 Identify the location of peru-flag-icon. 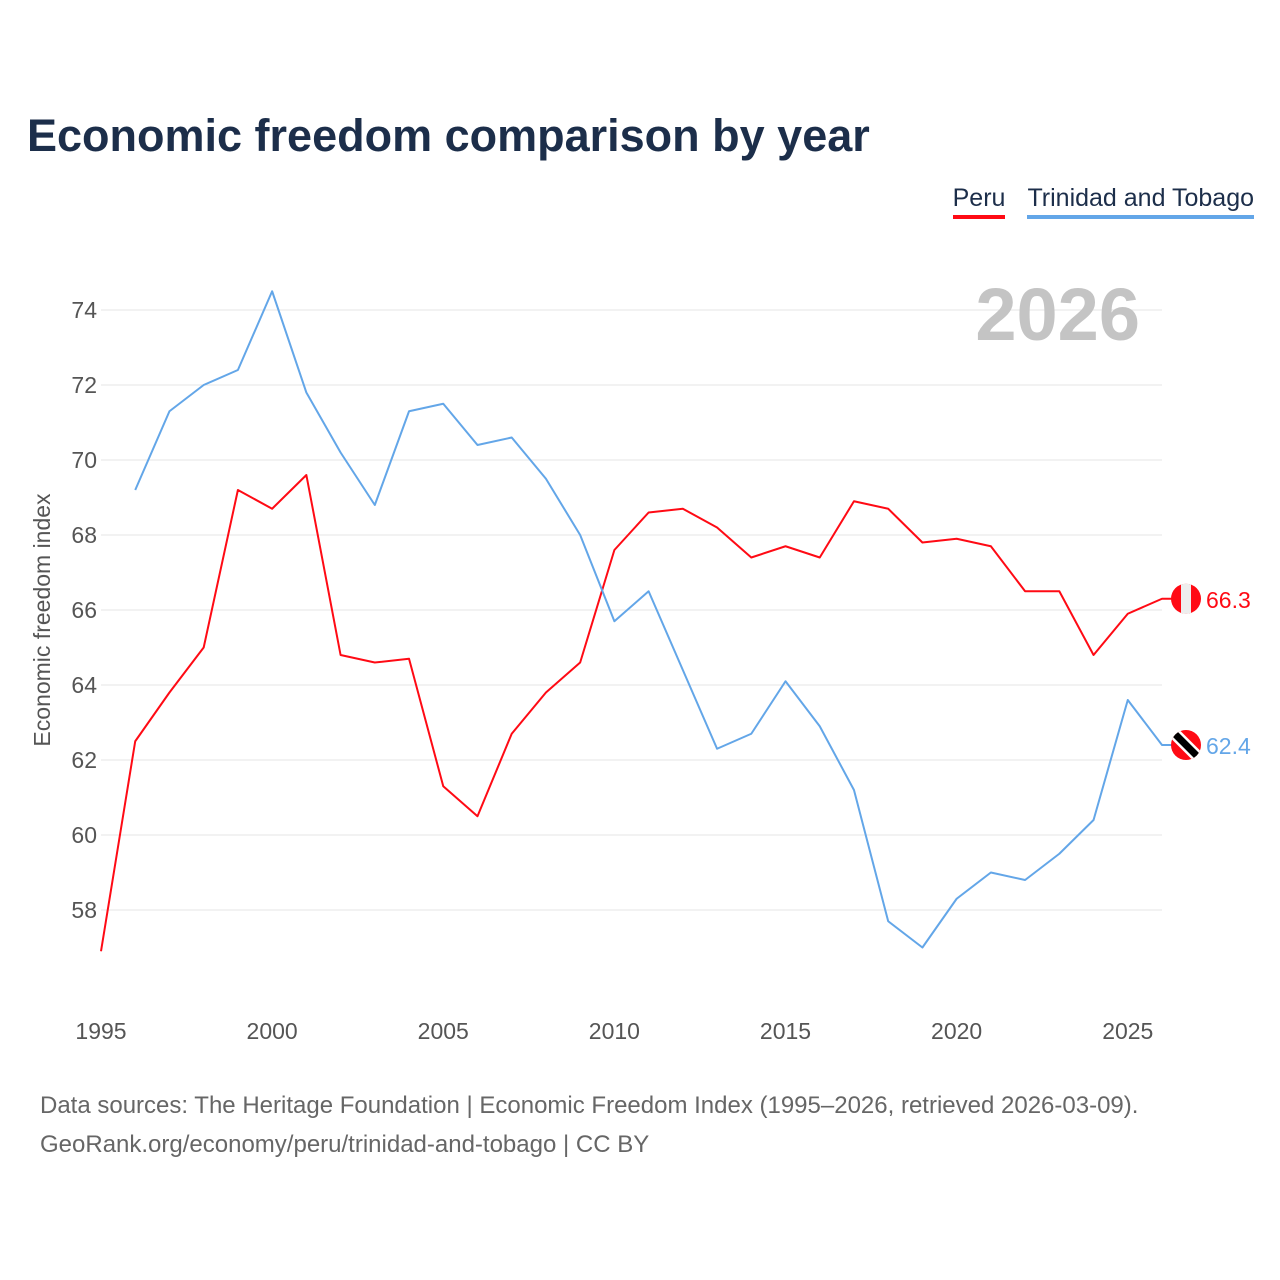
(1186, 598).